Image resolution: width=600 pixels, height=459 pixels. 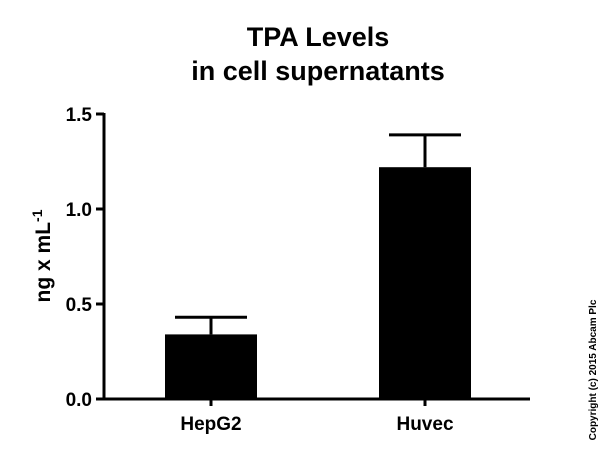 I want to click on y-tick-label: 1.5, so click(x=79, y=115).